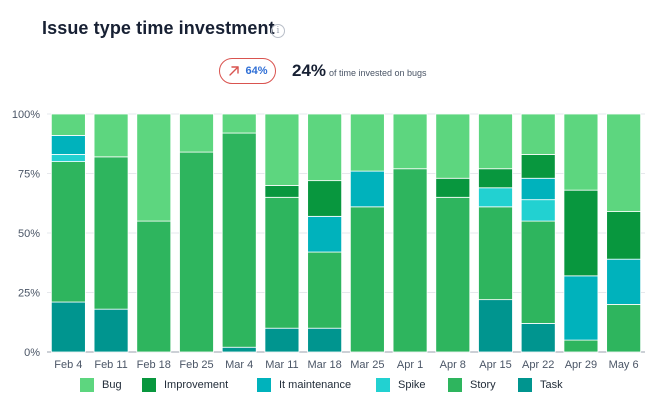  Describe the element at coordinates (256, 71) in the screenshot. I see `change-value: 64%` at that location.